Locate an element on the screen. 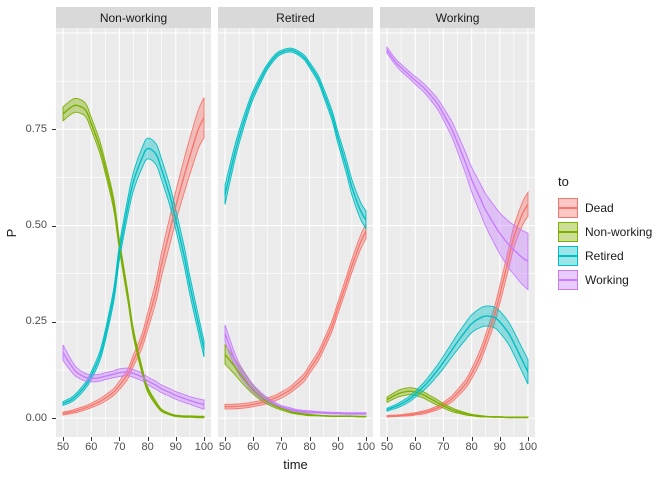  facet-strip-label: Working is located at coordinates (457, 17).